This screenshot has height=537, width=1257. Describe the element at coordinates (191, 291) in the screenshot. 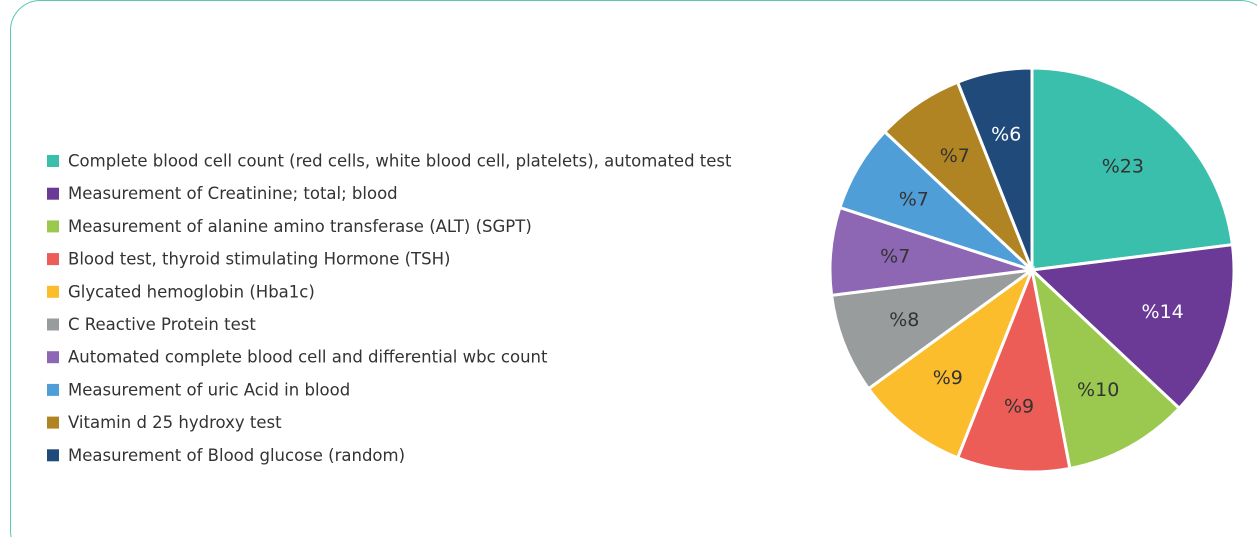

I see `legend-text: Glycated hemoglobin (Hba1c)` at that location.